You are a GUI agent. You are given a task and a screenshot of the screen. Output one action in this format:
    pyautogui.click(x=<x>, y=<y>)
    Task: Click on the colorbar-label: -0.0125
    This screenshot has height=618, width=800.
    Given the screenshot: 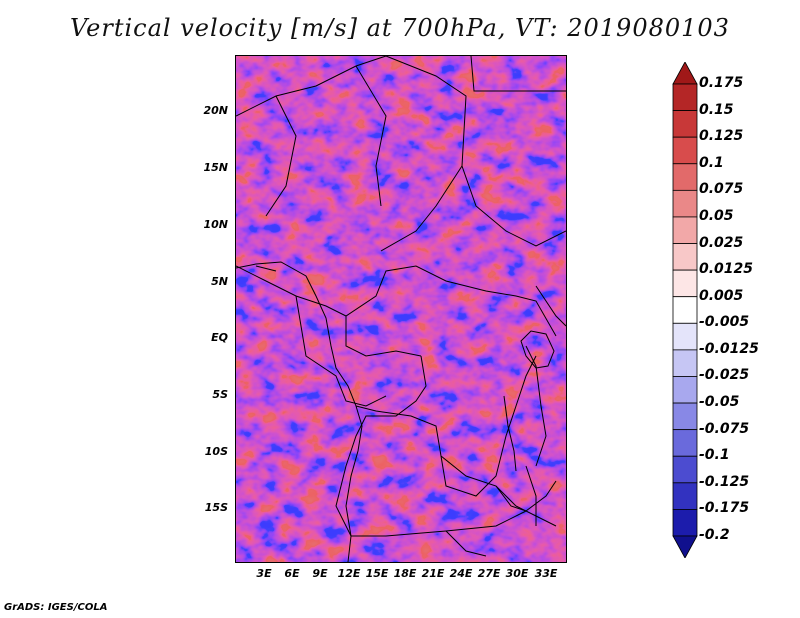 What is the action you would take?
    pyautogui.click(x=729, y=348)
    